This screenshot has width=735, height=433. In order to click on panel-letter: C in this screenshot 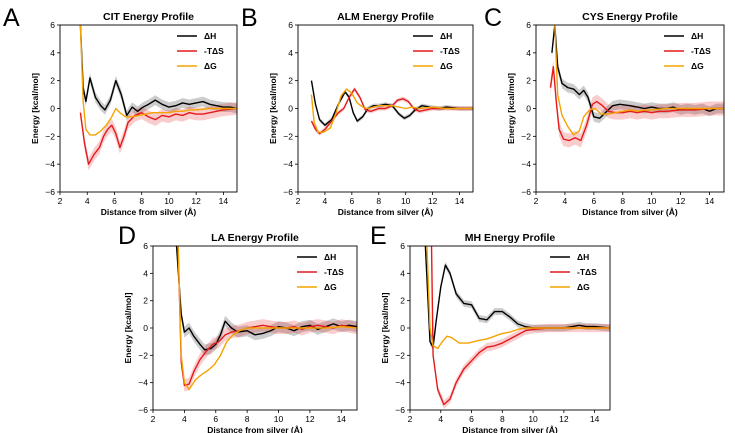, I will do `click(493, 18)`.